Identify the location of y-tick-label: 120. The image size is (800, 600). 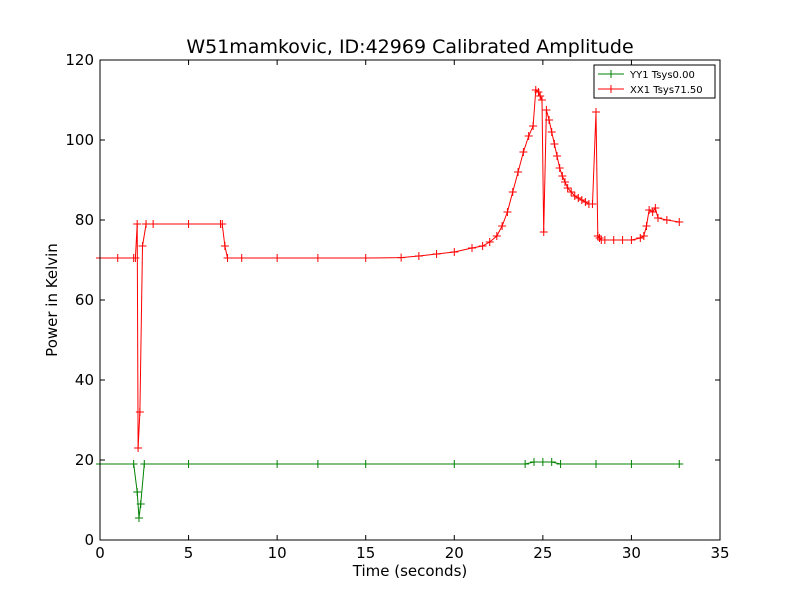
(79, 60).